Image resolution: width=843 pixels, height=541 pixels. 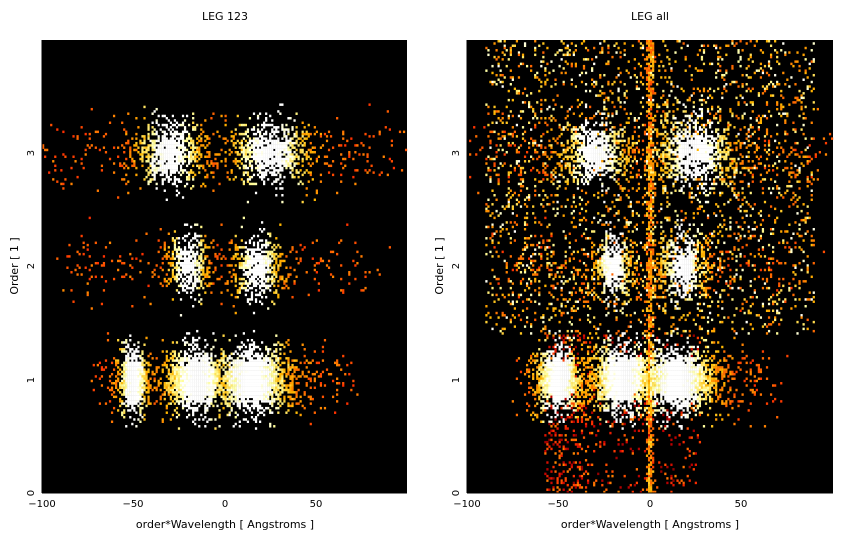 I want to click on y-tick-label: 3, so click(x=31, y=153).